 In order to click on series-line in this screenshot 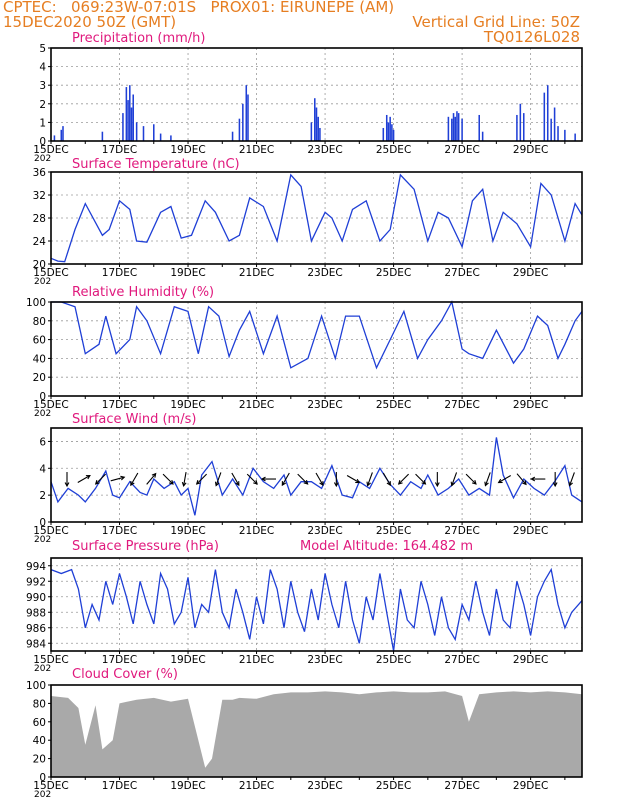, I will do `click(316, 476)`.